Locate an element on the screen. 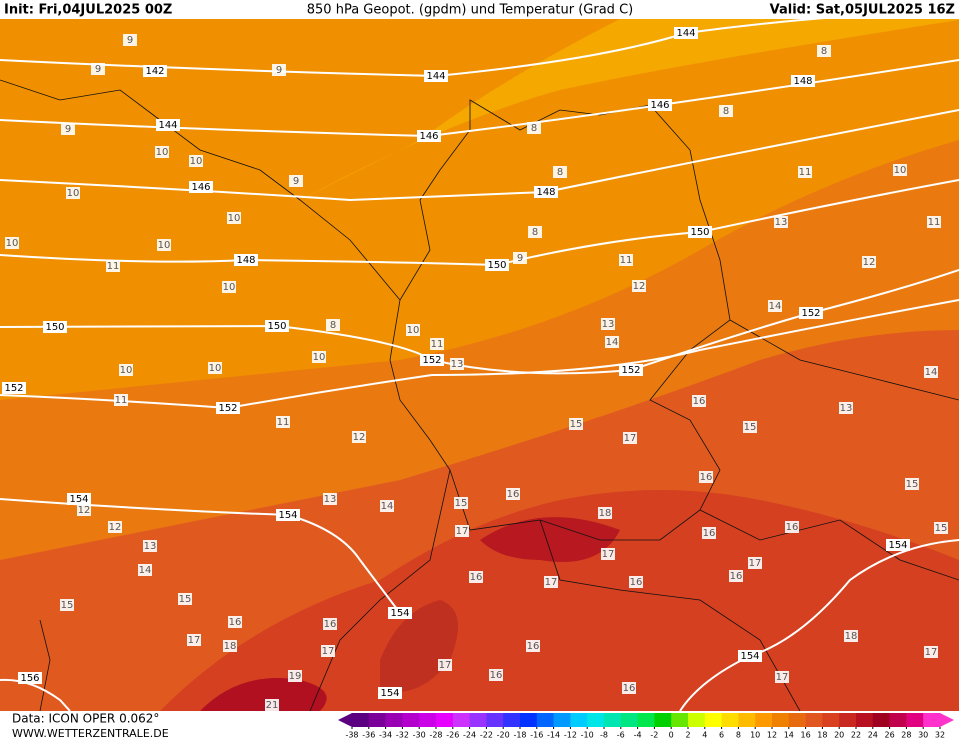 The width and height of the screenshot is (959, 741). scale-label: -8 is located at coordinates (604, 735).